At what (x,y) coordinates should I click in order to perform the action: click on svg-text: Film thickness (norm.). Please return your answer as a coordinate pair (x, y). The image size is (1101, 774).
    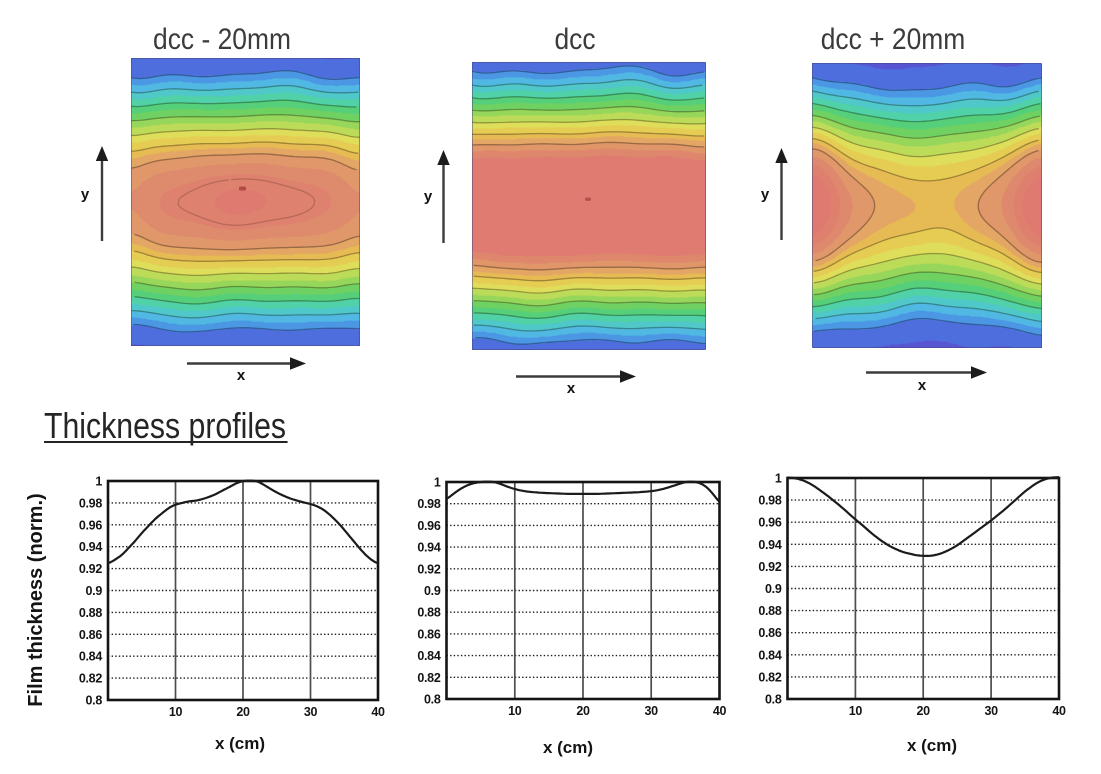
    Looking at the image, I should click on (36, 599).